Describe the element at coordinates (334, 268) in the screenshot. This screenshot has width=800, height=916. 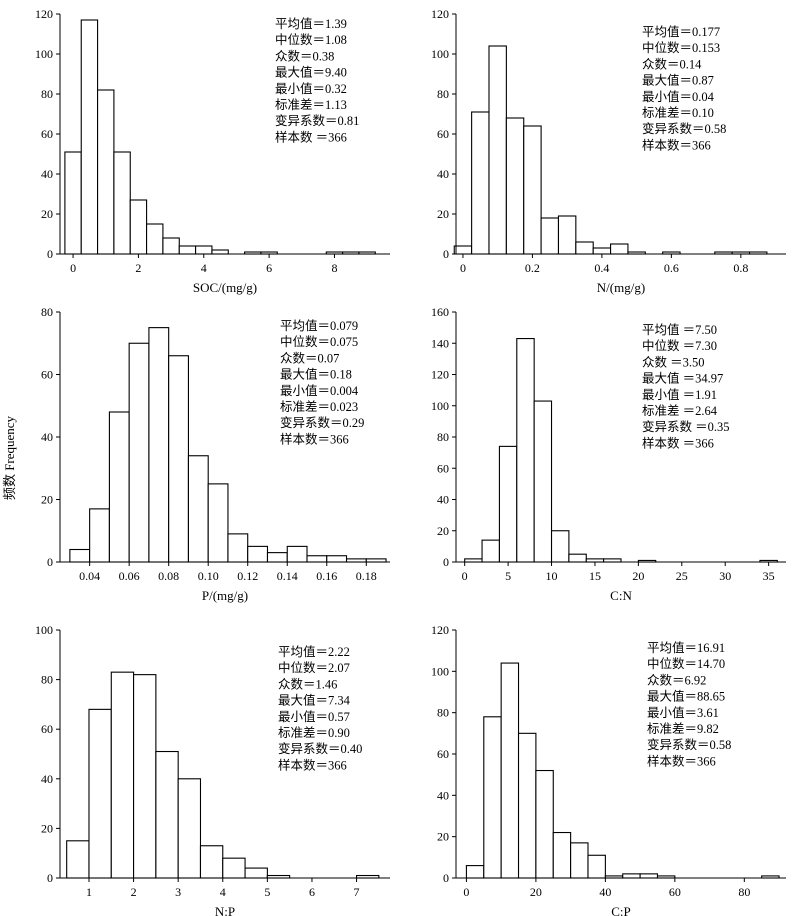
I see `x-tick-label: 8` at that location.